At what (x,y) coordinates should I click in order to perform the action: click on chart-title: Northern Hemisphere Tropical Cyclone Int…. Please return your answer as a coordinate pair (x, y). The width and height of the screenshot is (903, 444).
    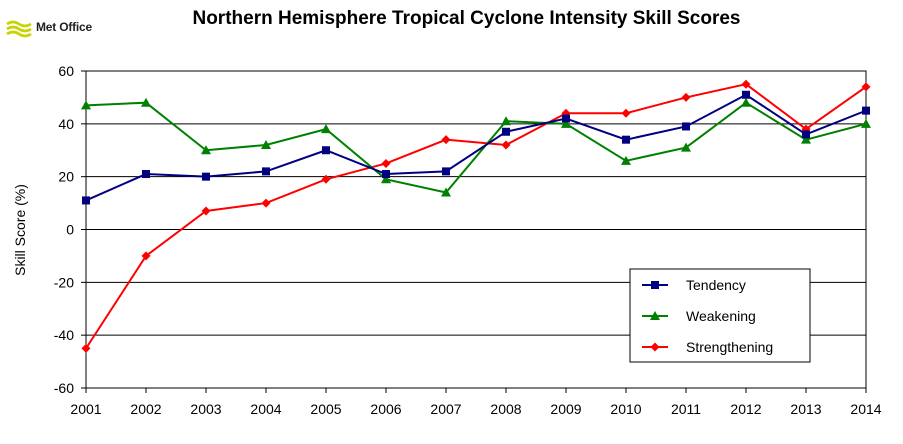
    Looking at the image, I should click on (466, 18).